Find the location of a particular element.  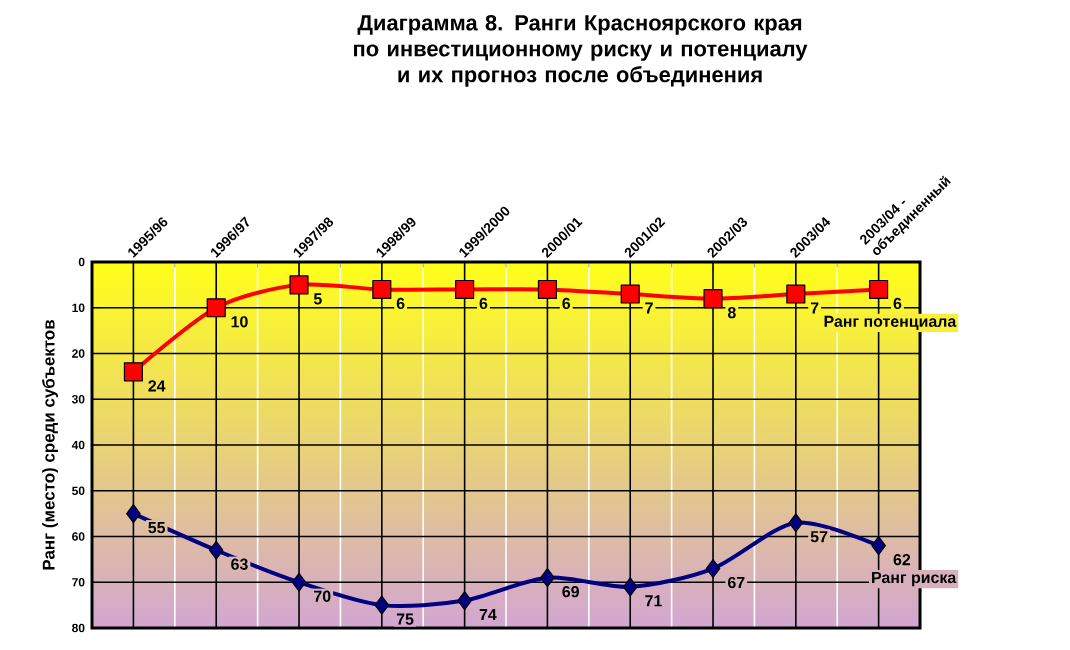

chart-title: Диаграмма 8. Ранги Красноярского края по инвестиционному риску и потенциалу и их прогноз после объединения is located at coordinates (581, 51).